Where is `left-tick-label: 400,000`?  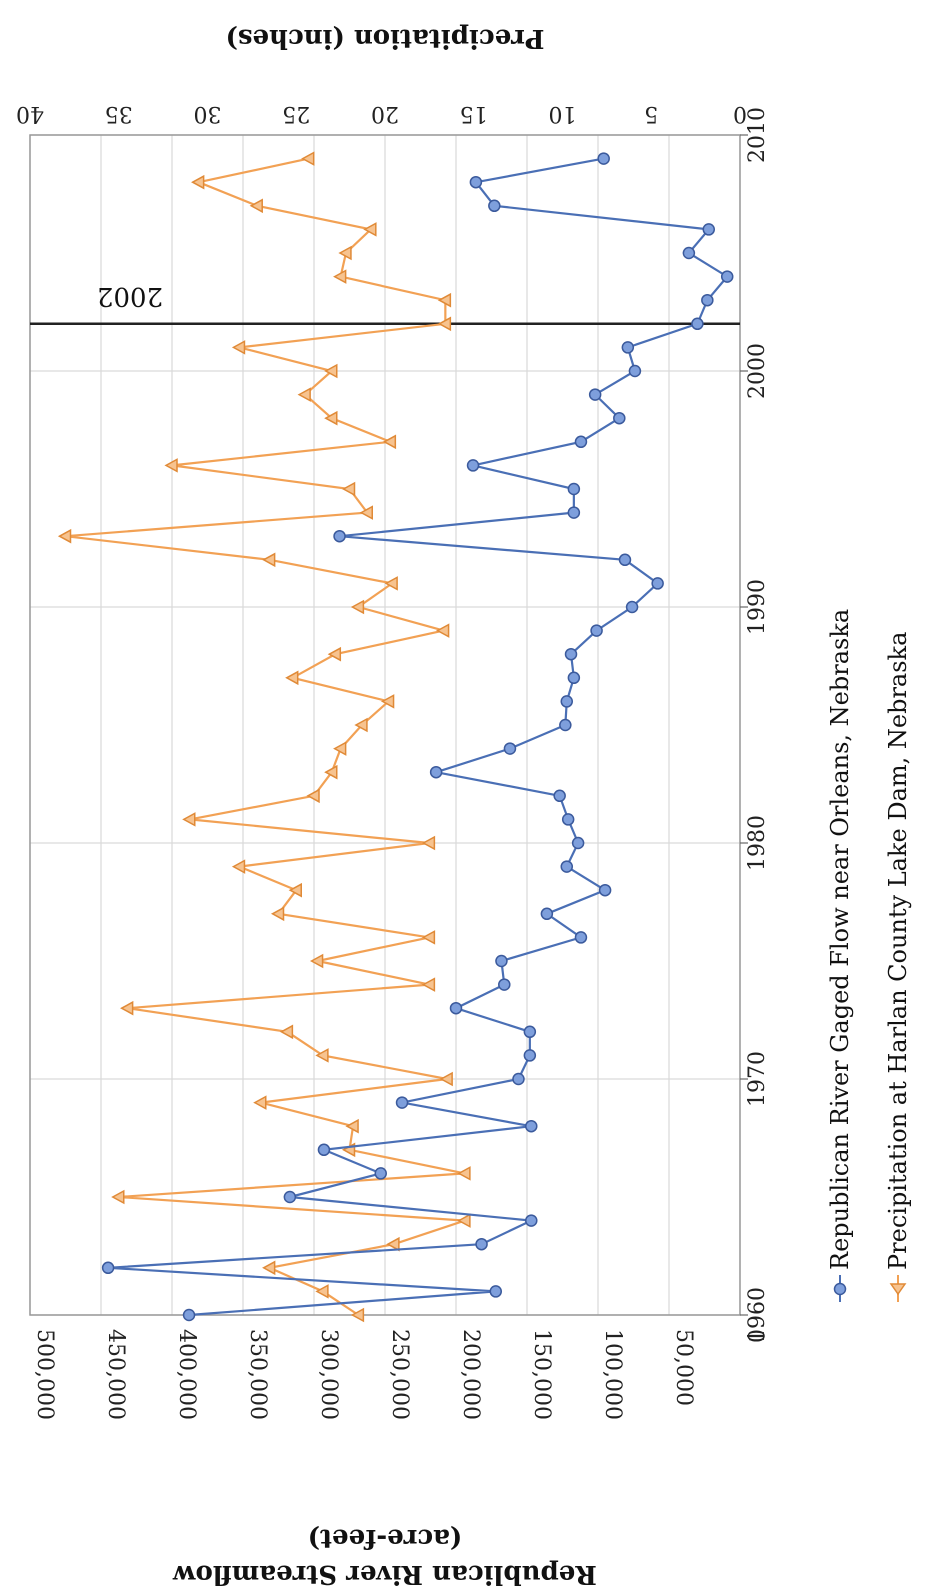 left-tick-label: 400,000 is located at coordinates (186, 1374).